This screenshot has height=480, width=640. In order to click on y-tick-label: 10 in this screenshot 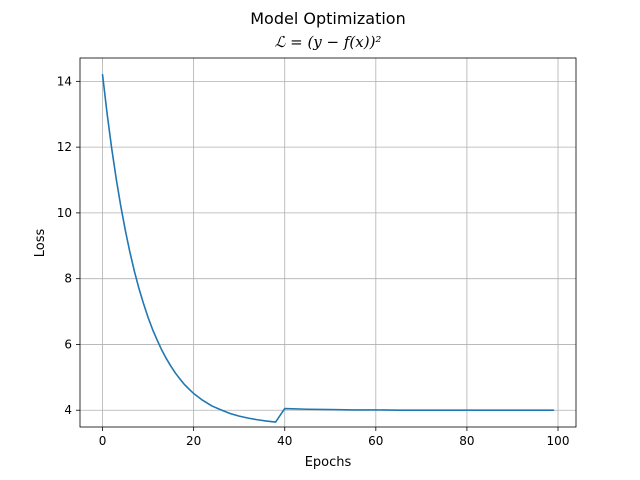, I will do `click(64, 213)`.